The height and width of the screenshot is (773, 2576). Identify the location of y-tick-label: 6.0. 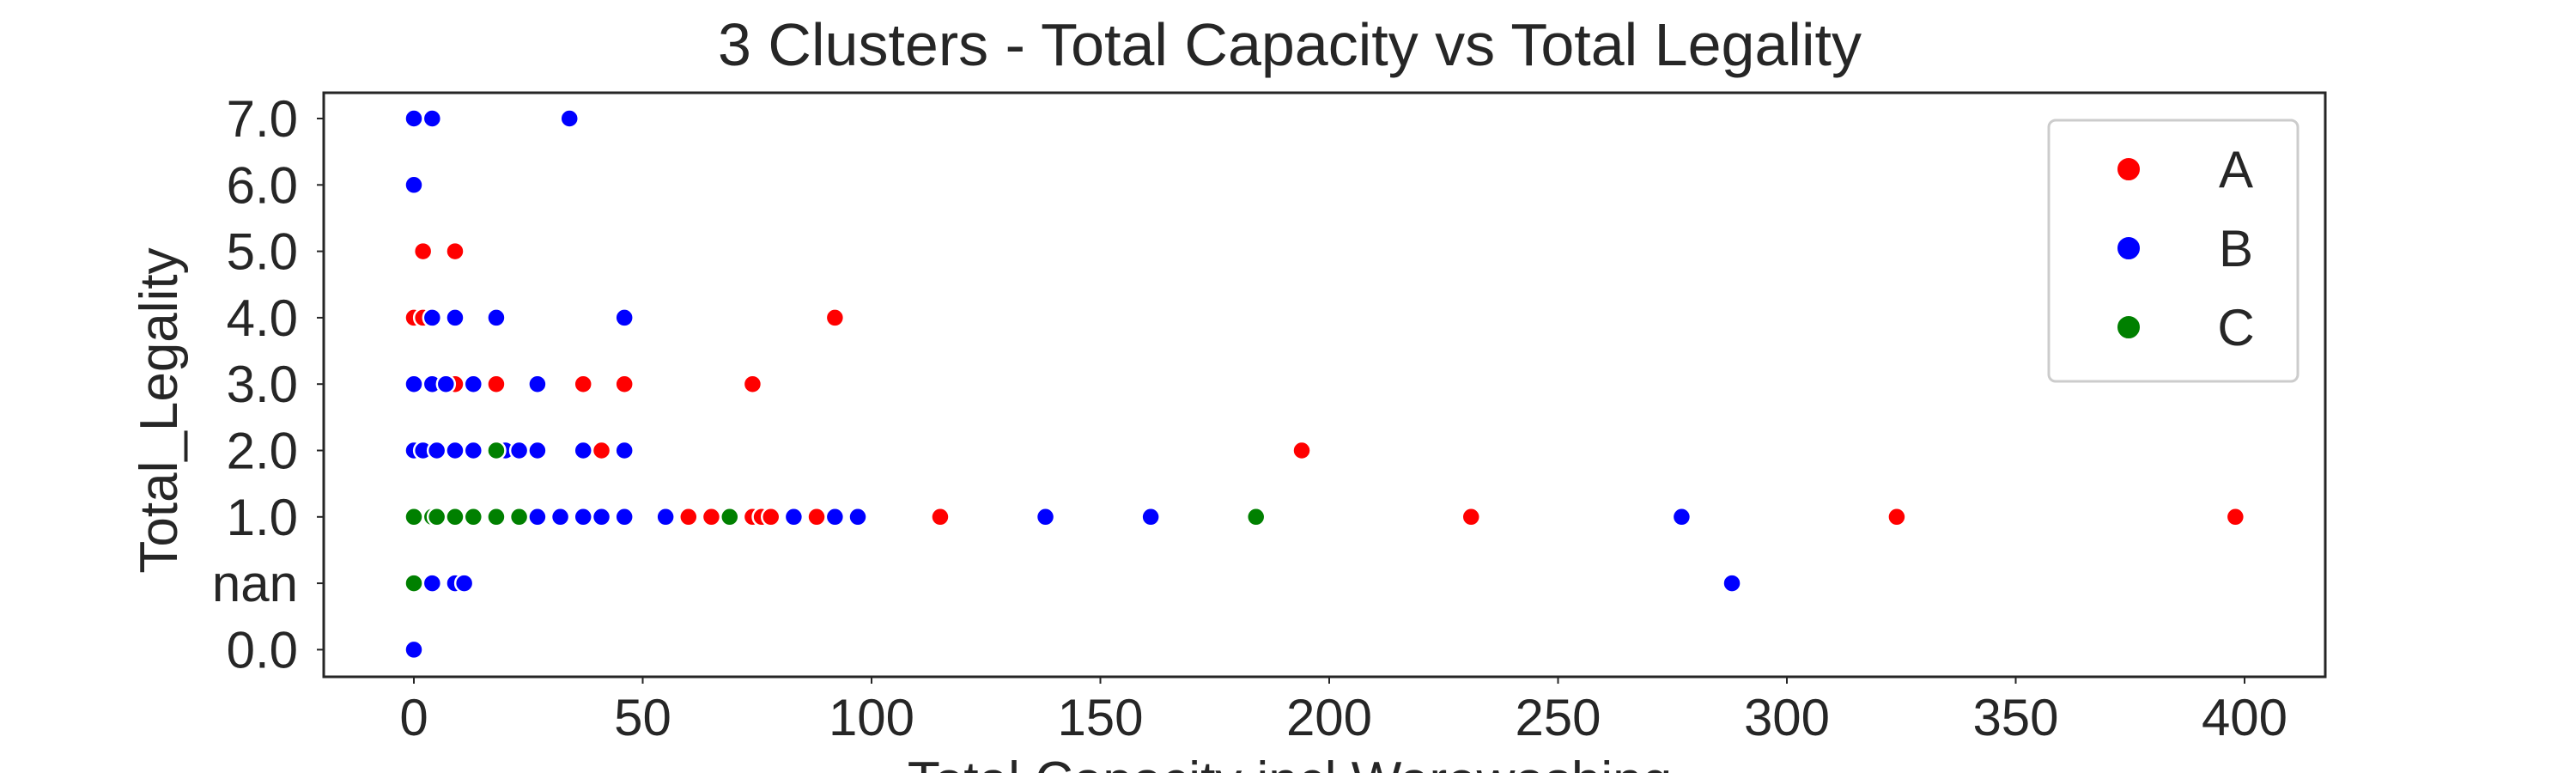
(262, 185).